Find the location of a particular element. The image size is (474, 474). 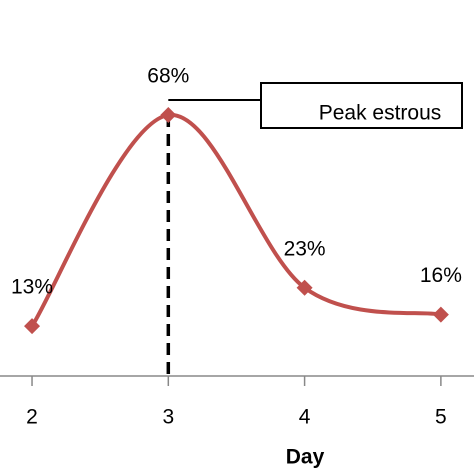

data-label: 68% is located at coordinates (168, 76).